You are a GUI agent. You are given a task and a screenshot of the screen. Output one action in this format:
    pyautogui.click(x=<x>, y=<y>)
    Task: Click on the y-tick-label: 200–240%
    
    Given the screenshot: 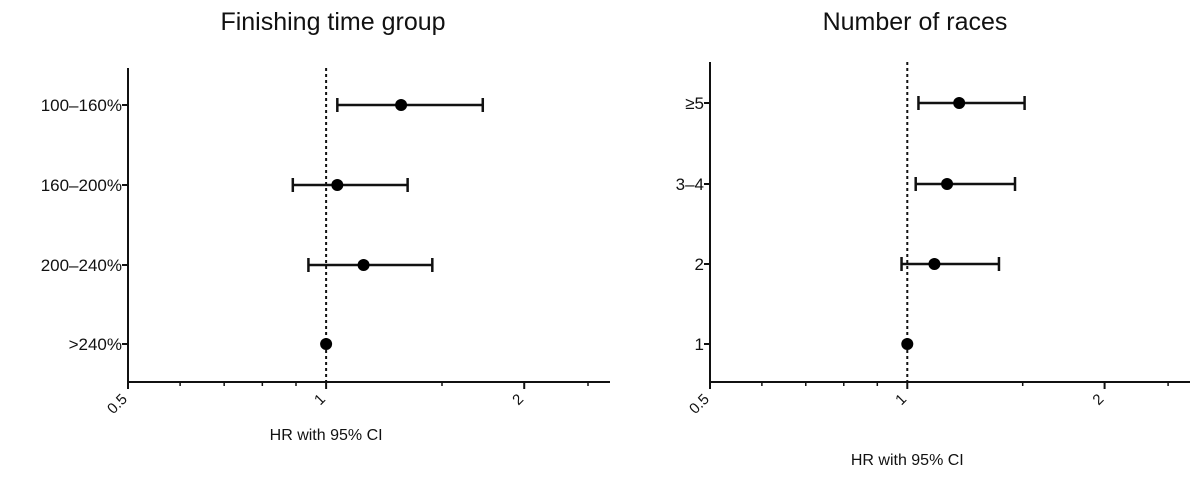 What is the action you would take?
    pyautogui.click(x=81, y=265)
    